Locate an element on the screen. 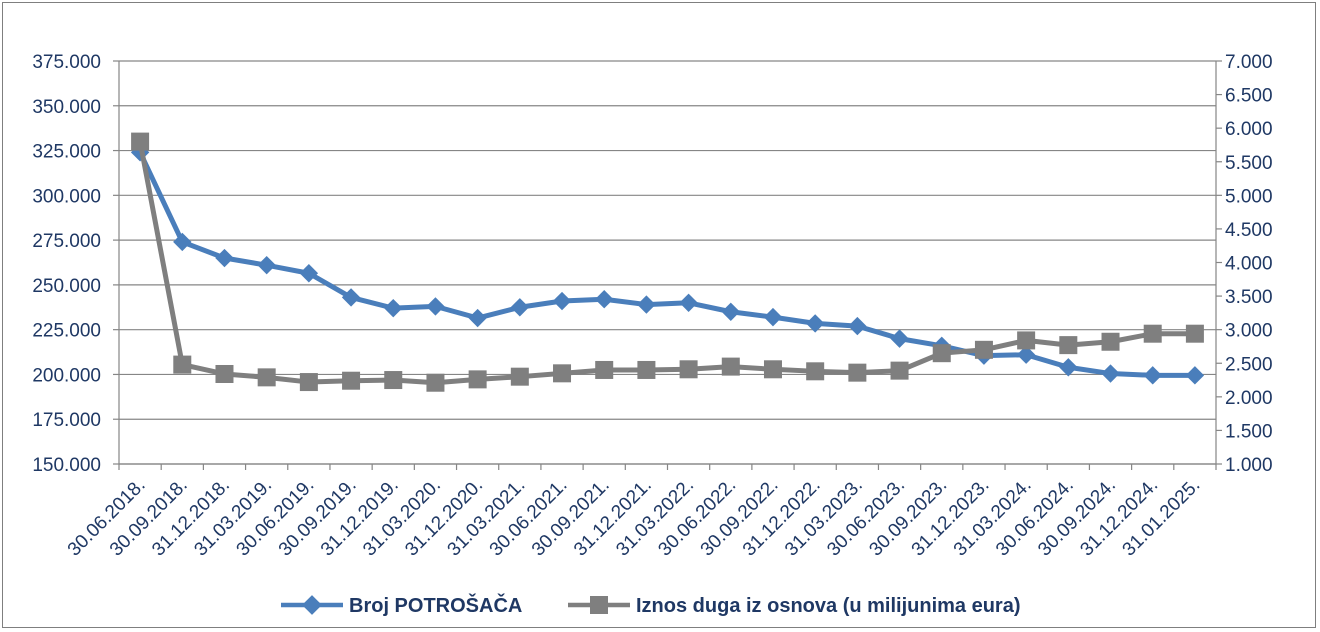 This screenshot has height=632, width=1320. left-tick-label: 350.000 is located at coordinates (66, 107).